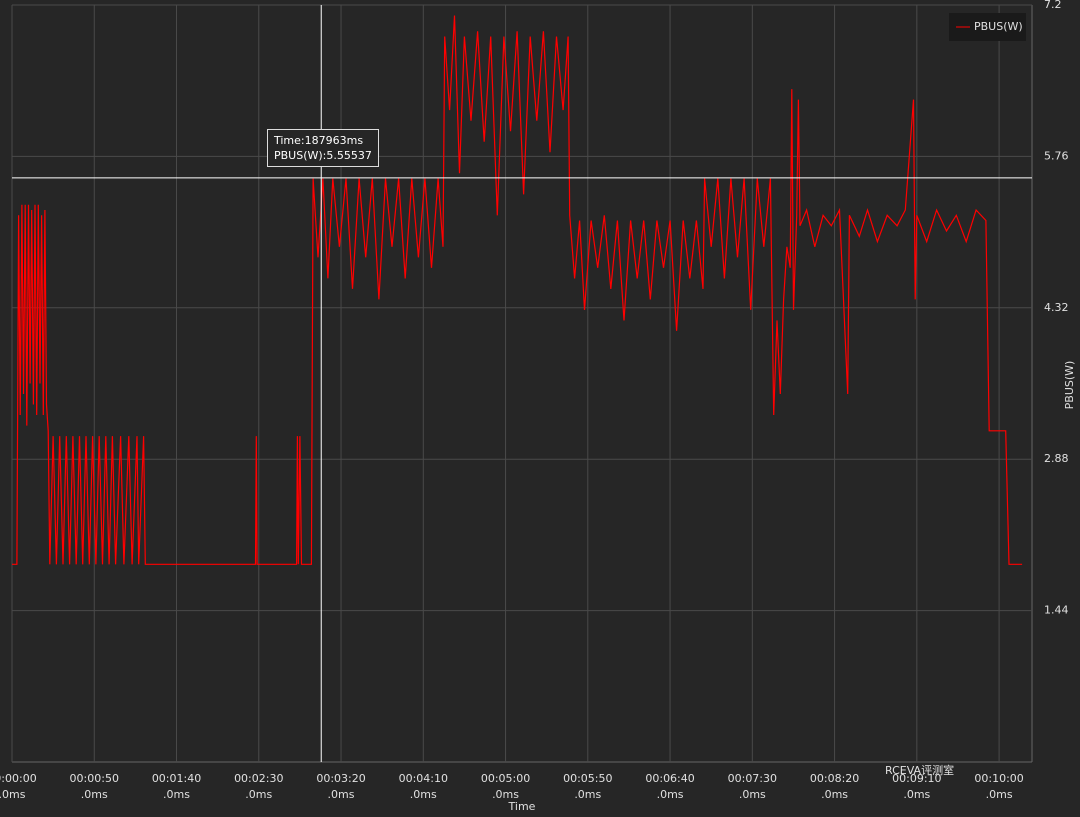  Describe the element at coordinates (998, 26) in the screenshot. I see `legend-label: PBUS(W)` at that location.